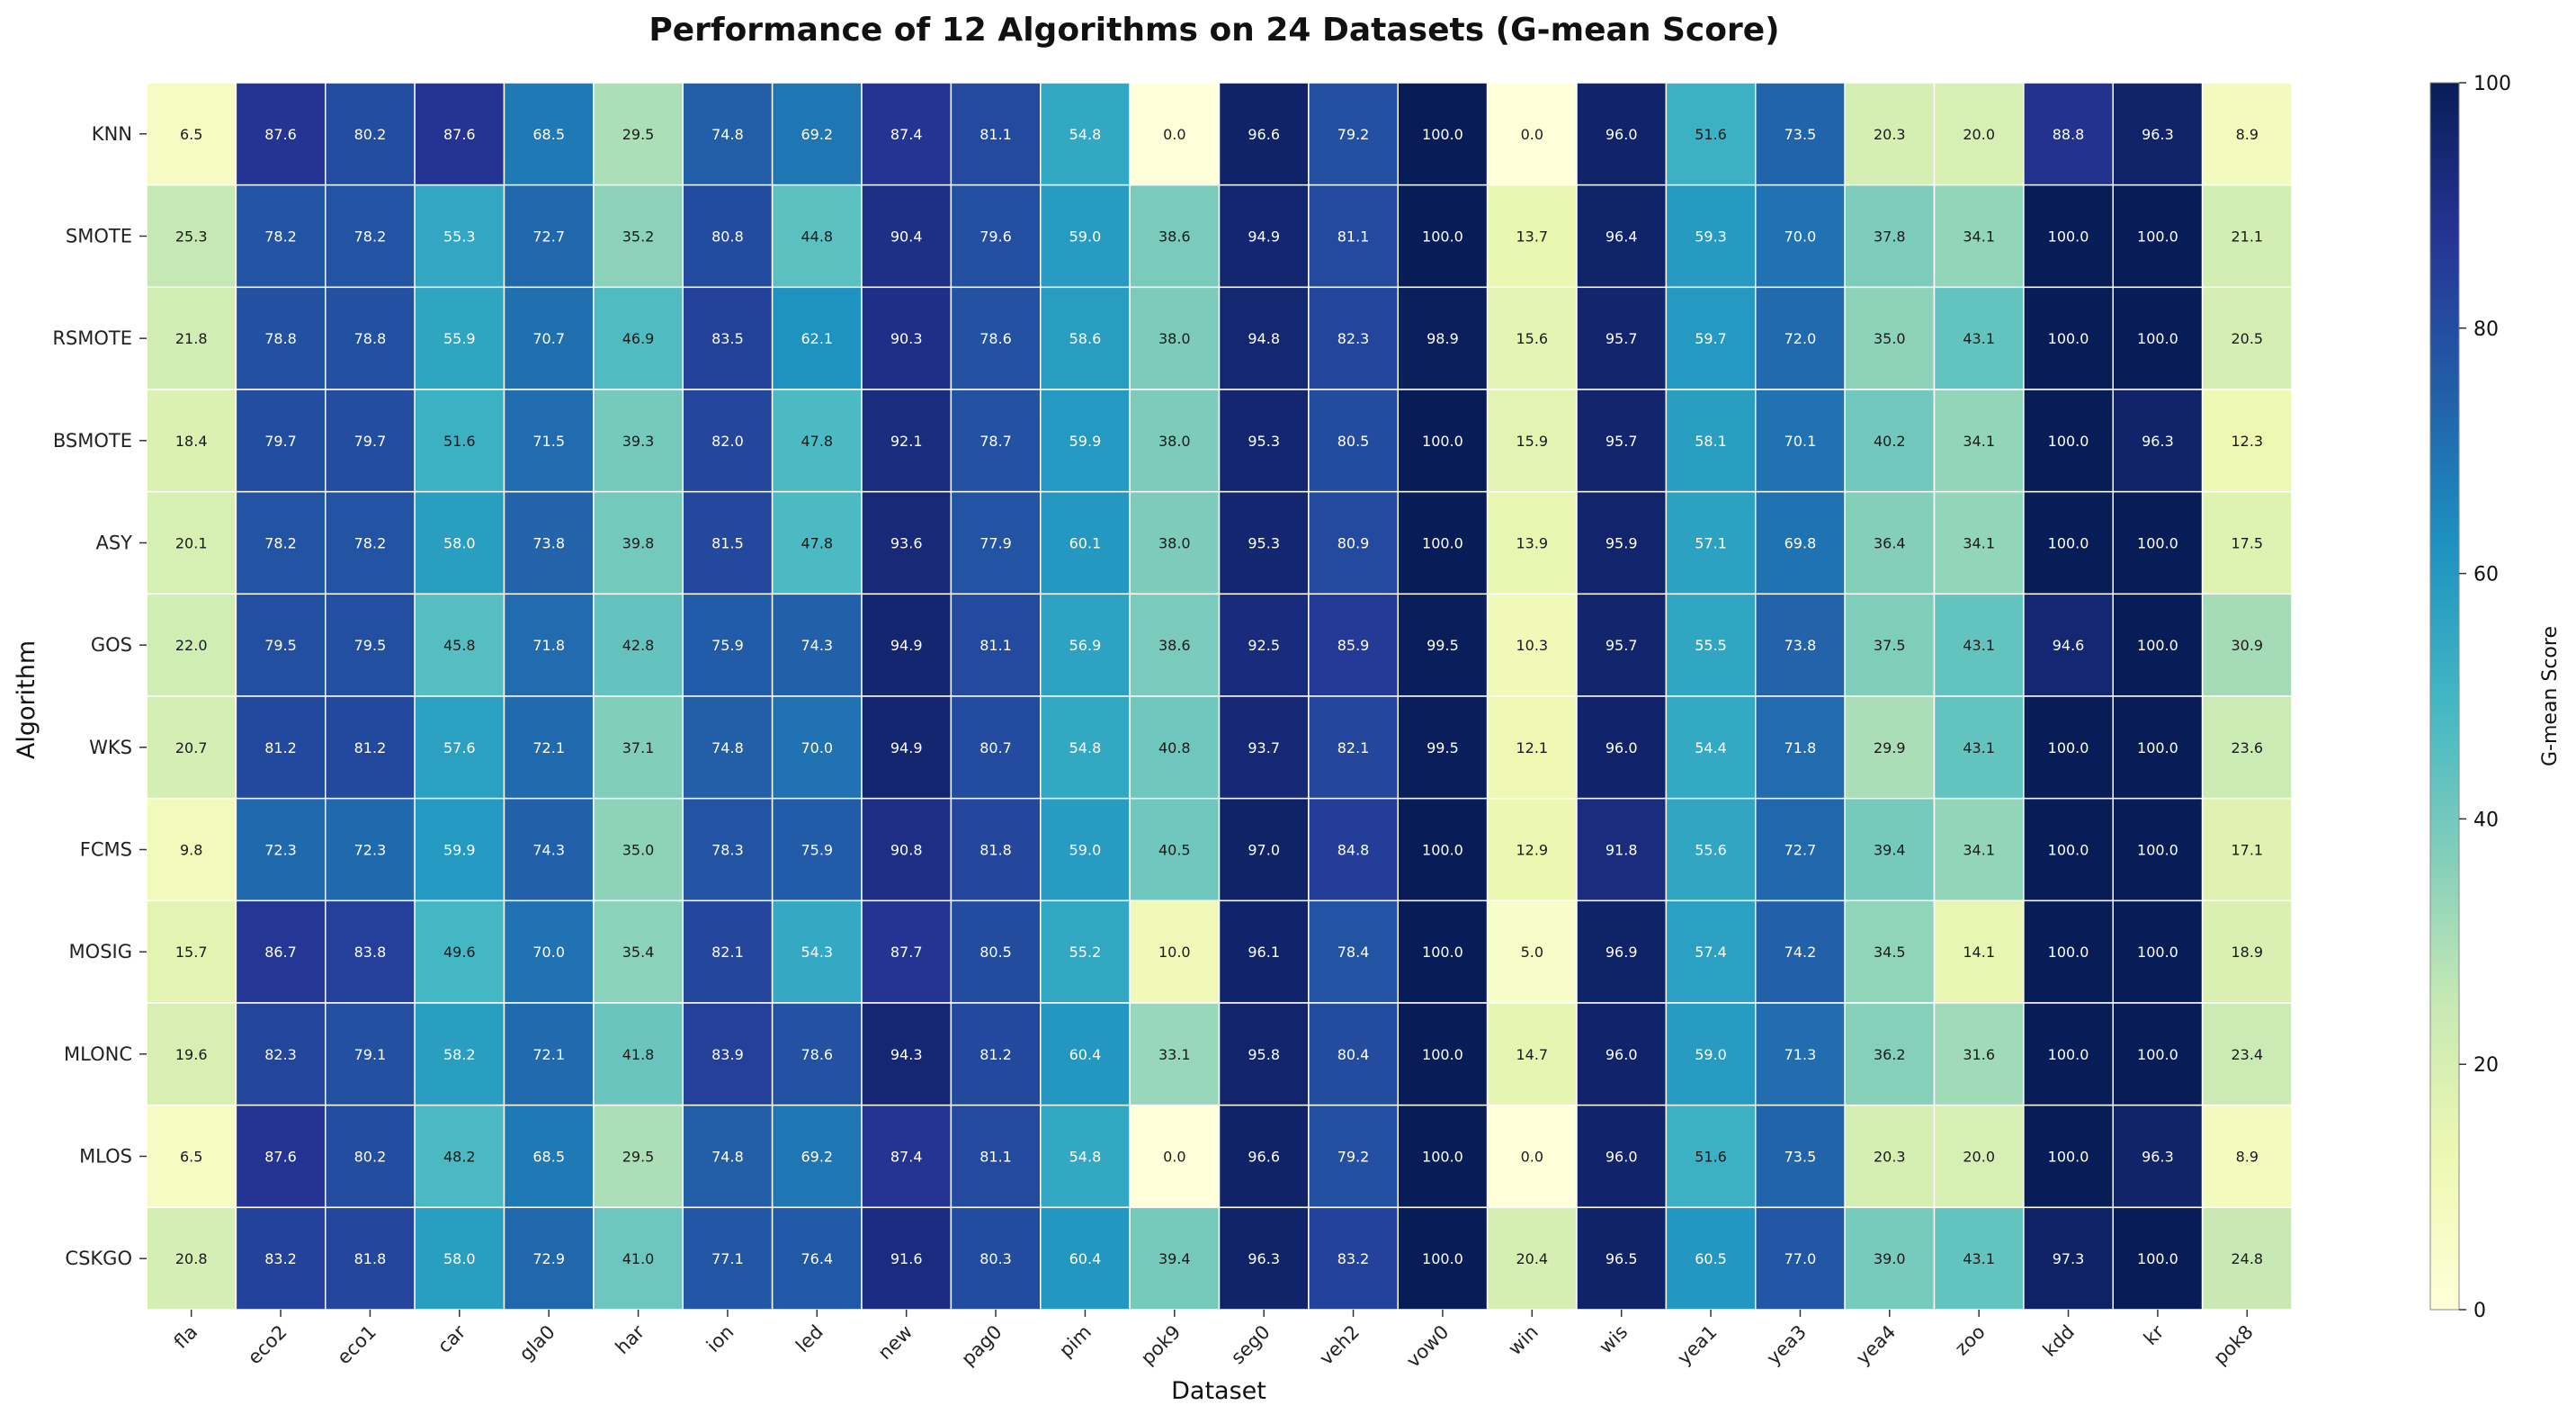 This screenshot has height=1414, width=2576. I want to click on cell-value-label: 35.2, so click(638, 237).